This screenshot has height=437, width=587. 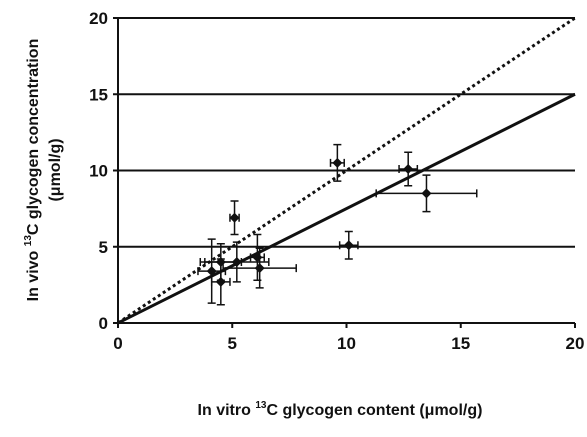 I want to click on x-tick-label: 20, so click(x=575, y=343).